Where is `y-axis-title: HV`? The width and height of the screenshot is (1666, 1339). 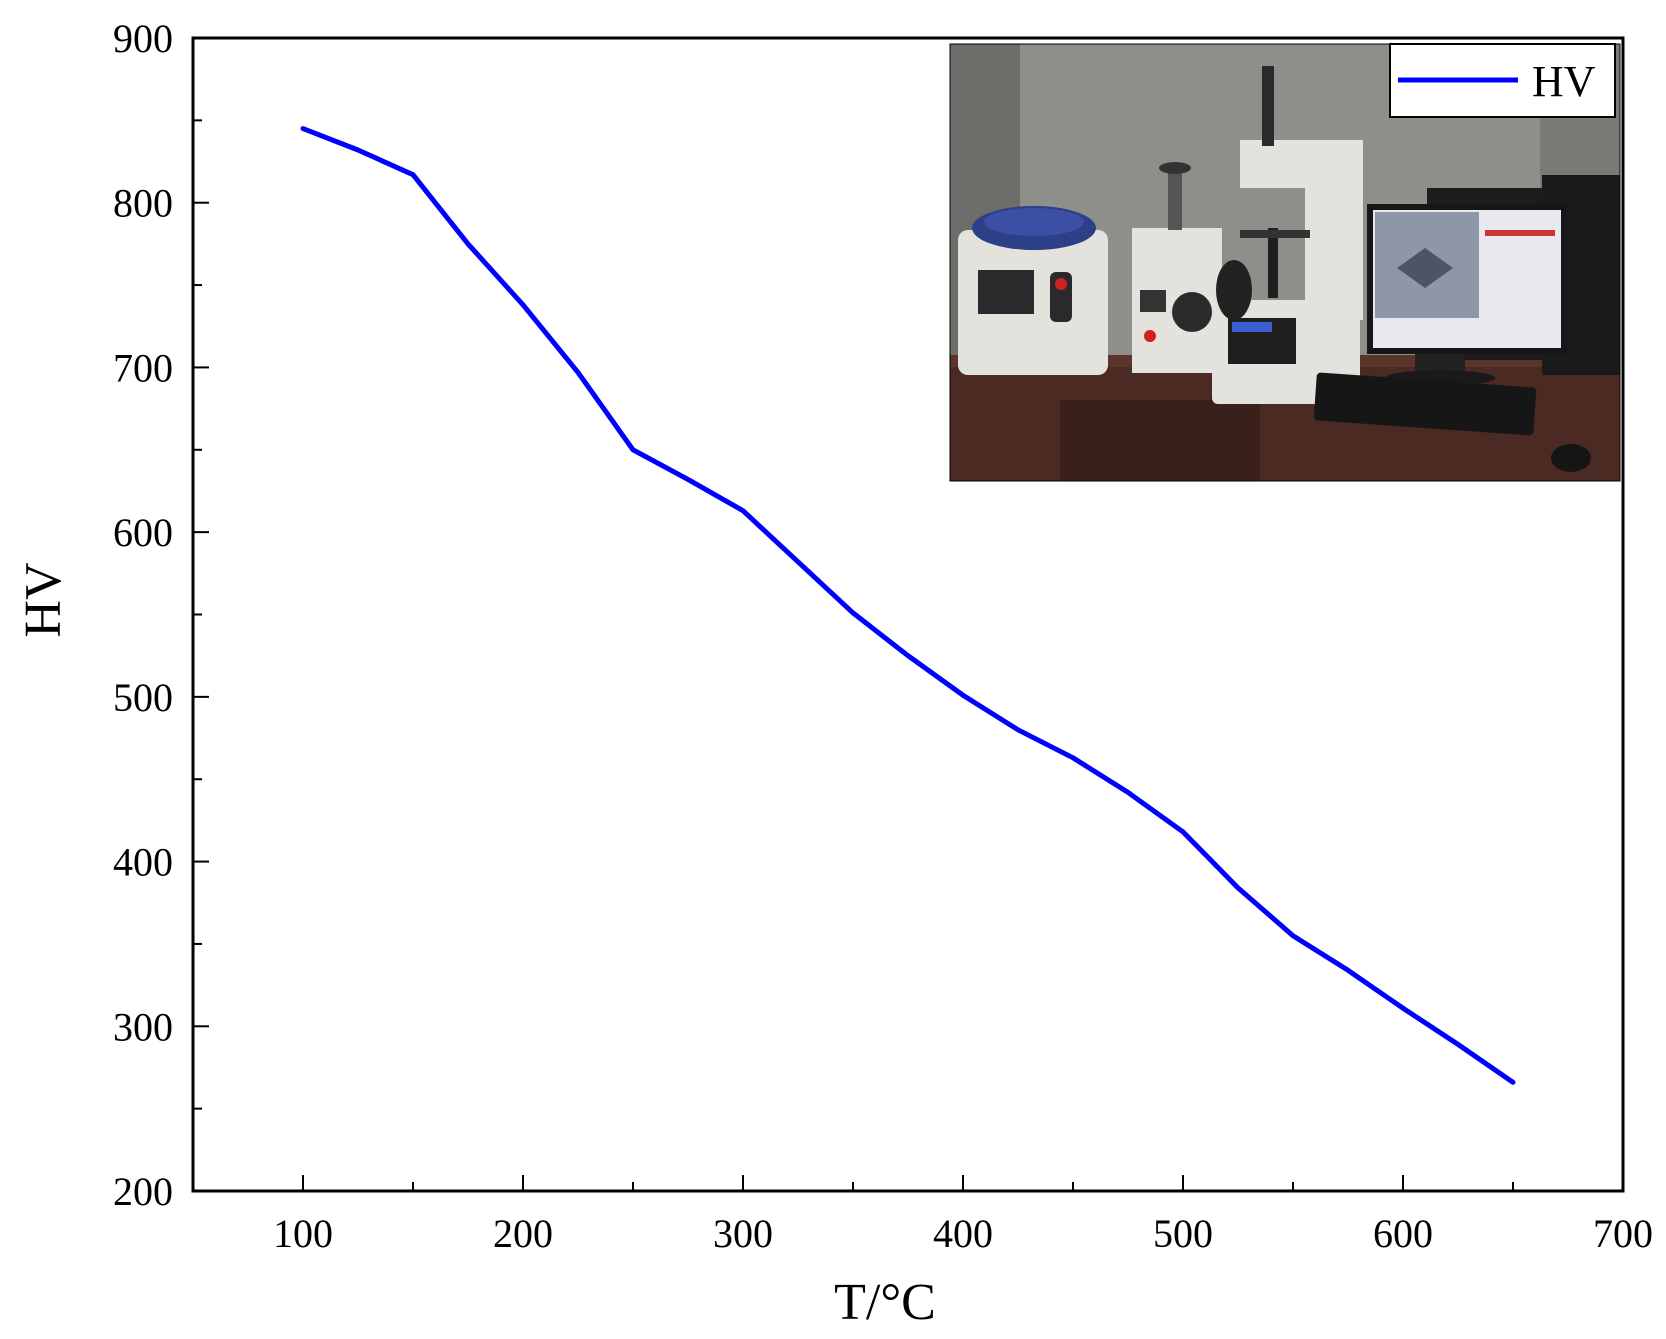 y-axis-title: HV is located at coordinates (43, 599).